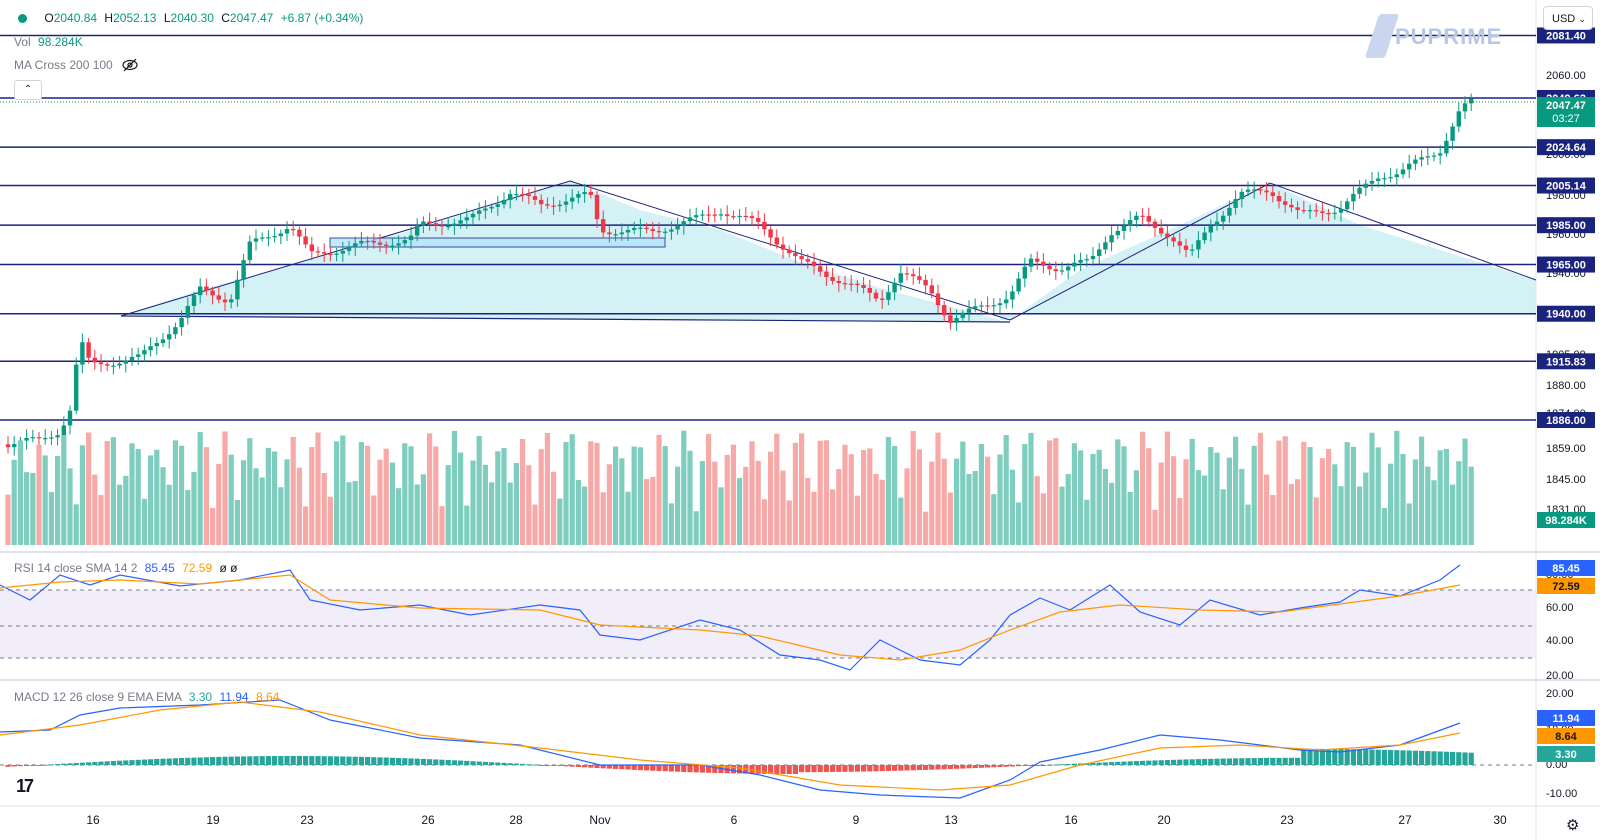 The width and height of the screenshot is (1600, 840). I want to click on eye-off-icon, so click(130, 65).